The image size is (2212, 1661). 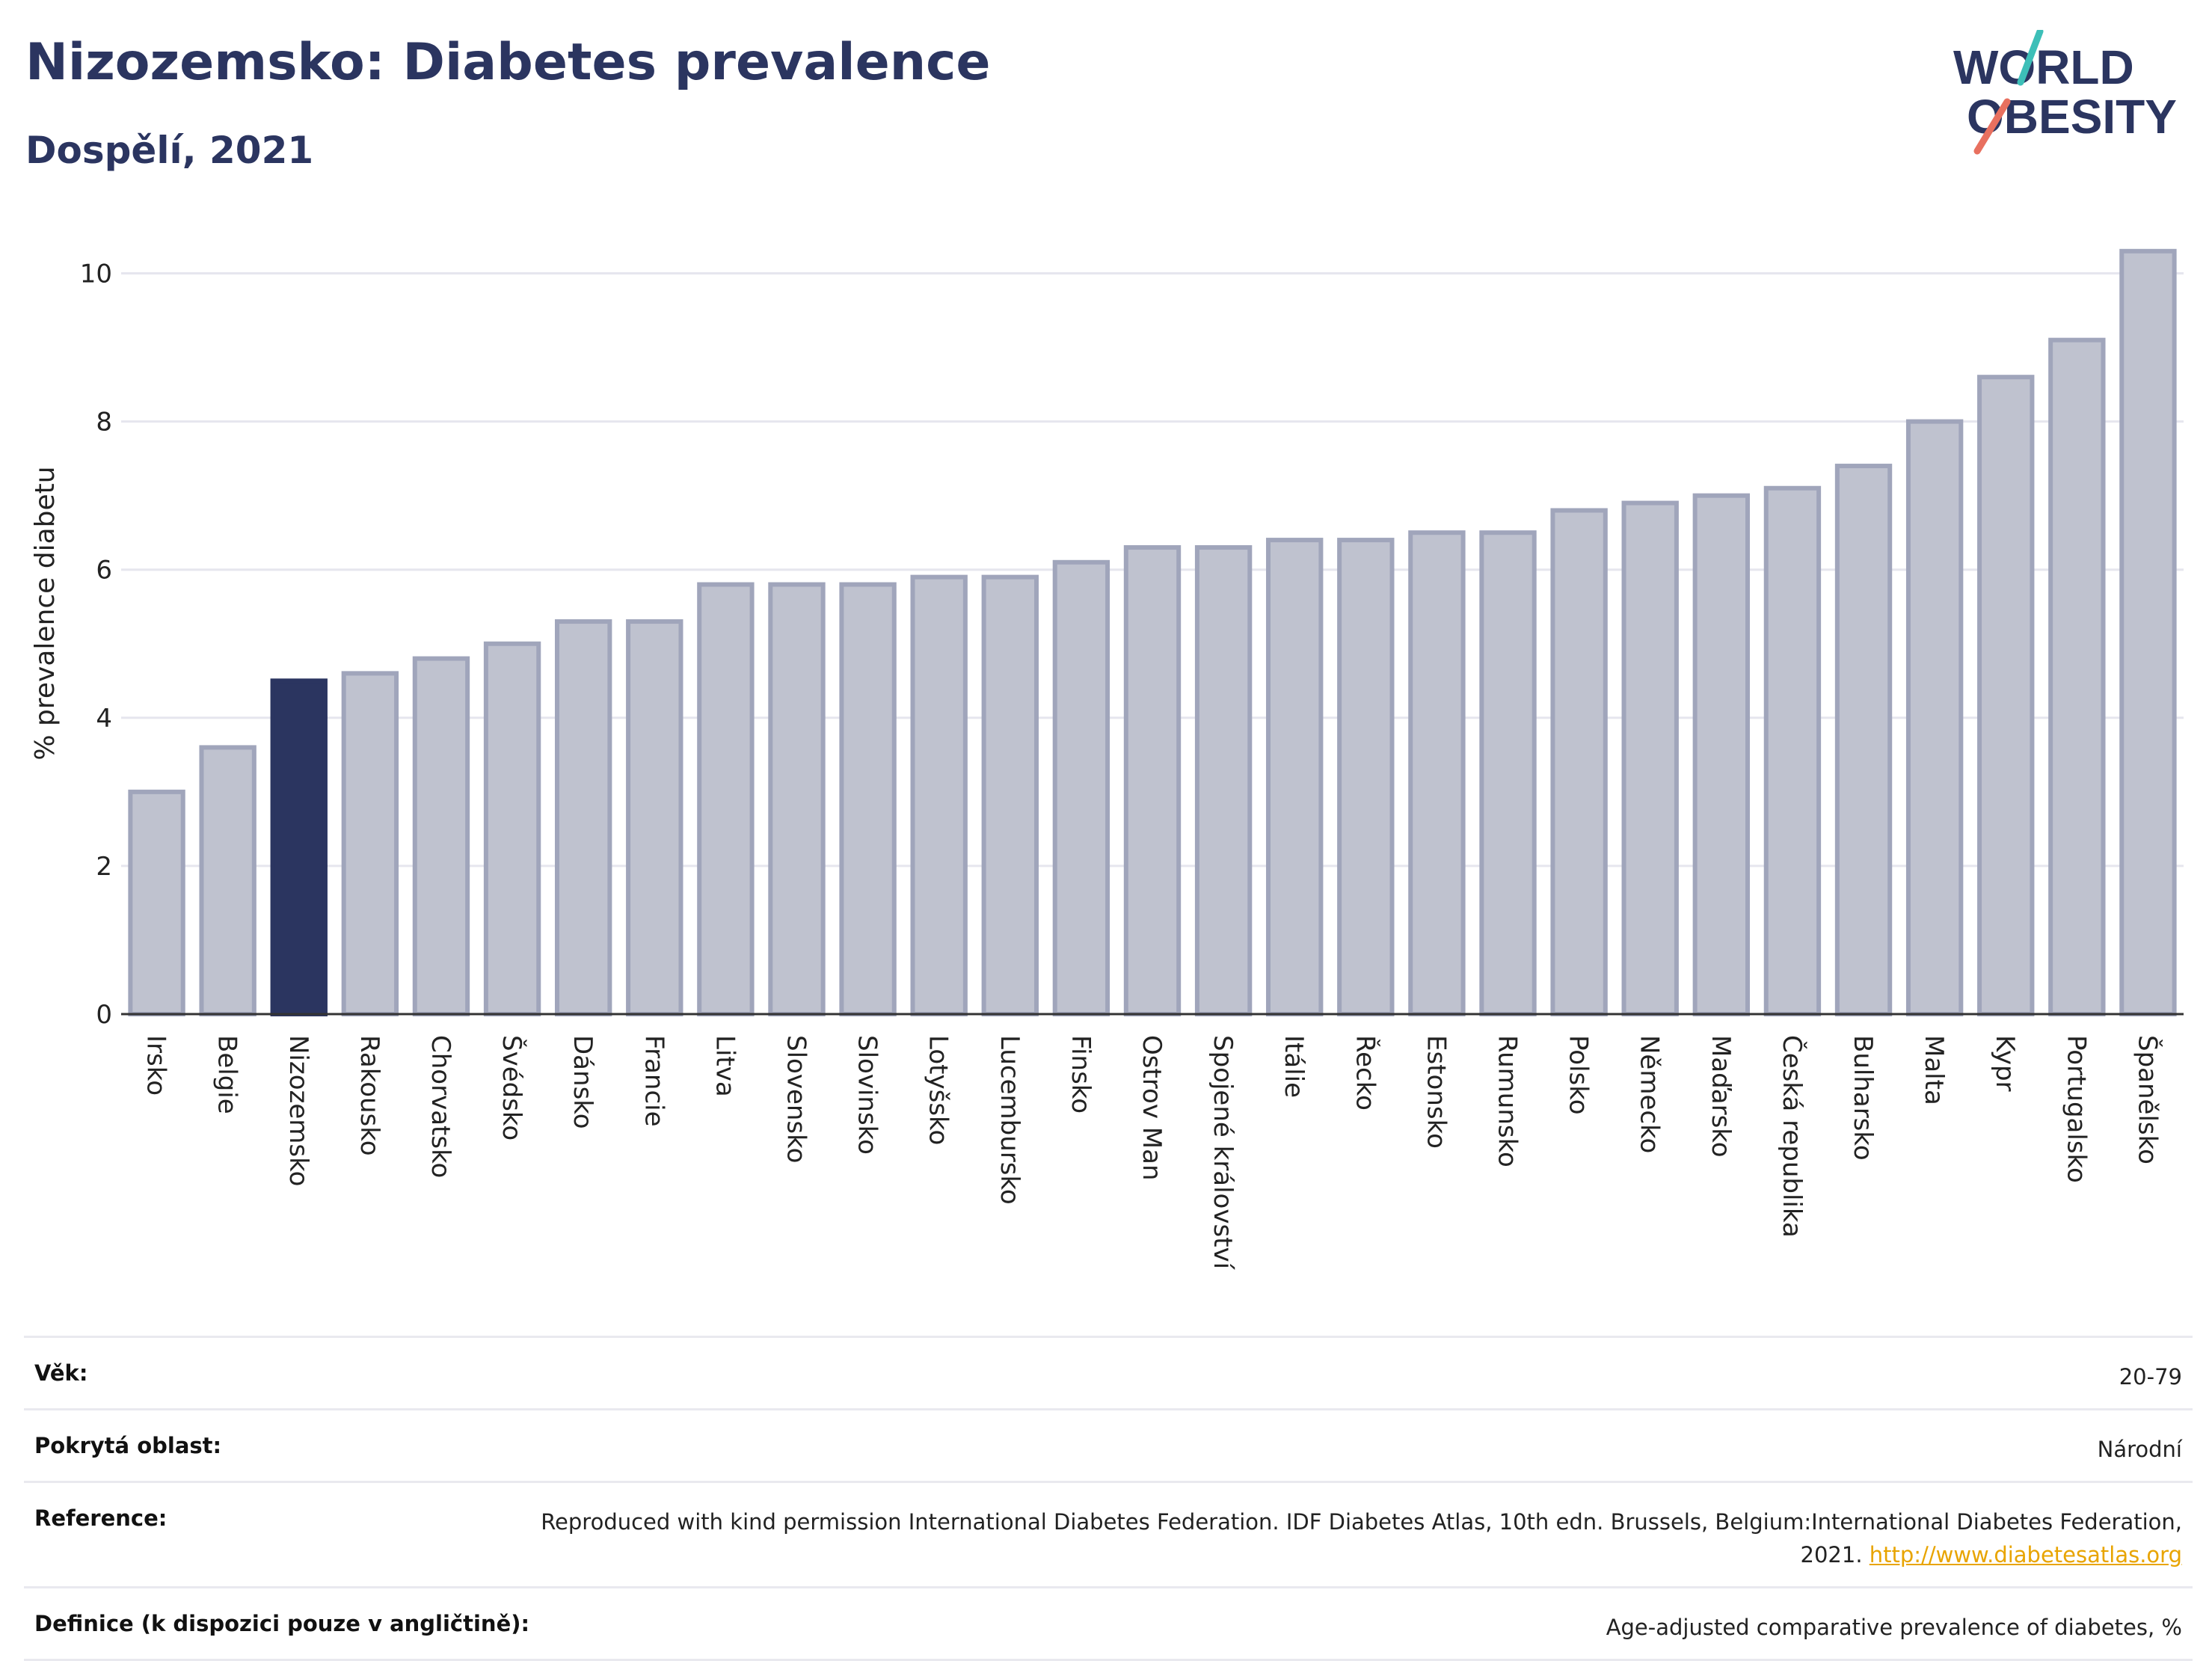 I want to click on x-tick-label: Spojené království, so click(x=1223, y=1153).